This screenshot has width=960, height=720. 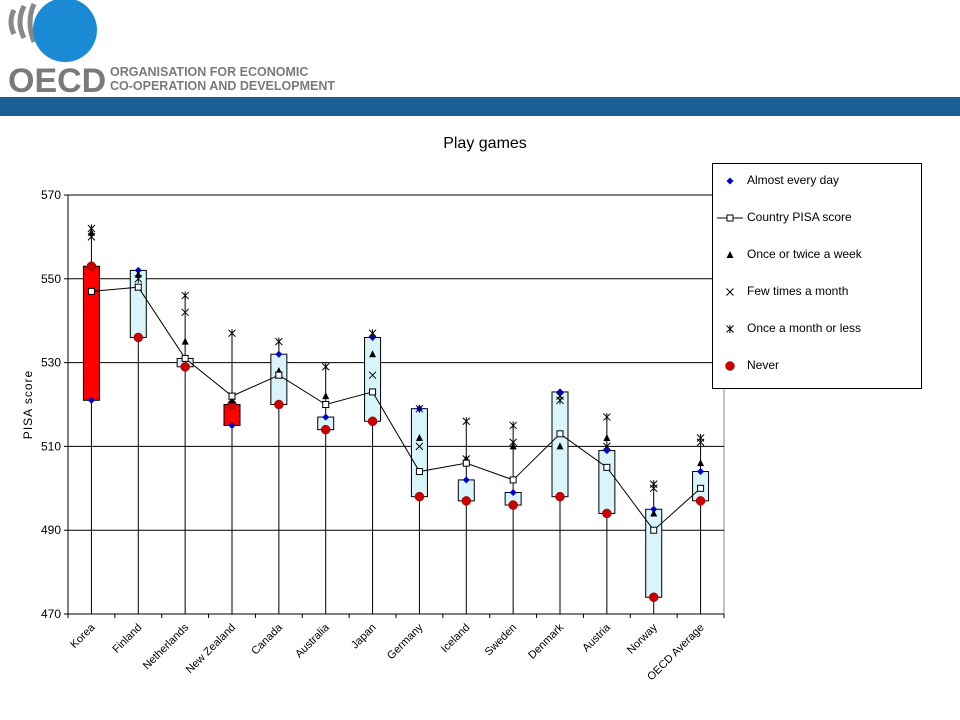 What do you see at coordinates (364, 637) in the screenshot?
I see `x-category-label: Japan` at bounding box center [364, 637].